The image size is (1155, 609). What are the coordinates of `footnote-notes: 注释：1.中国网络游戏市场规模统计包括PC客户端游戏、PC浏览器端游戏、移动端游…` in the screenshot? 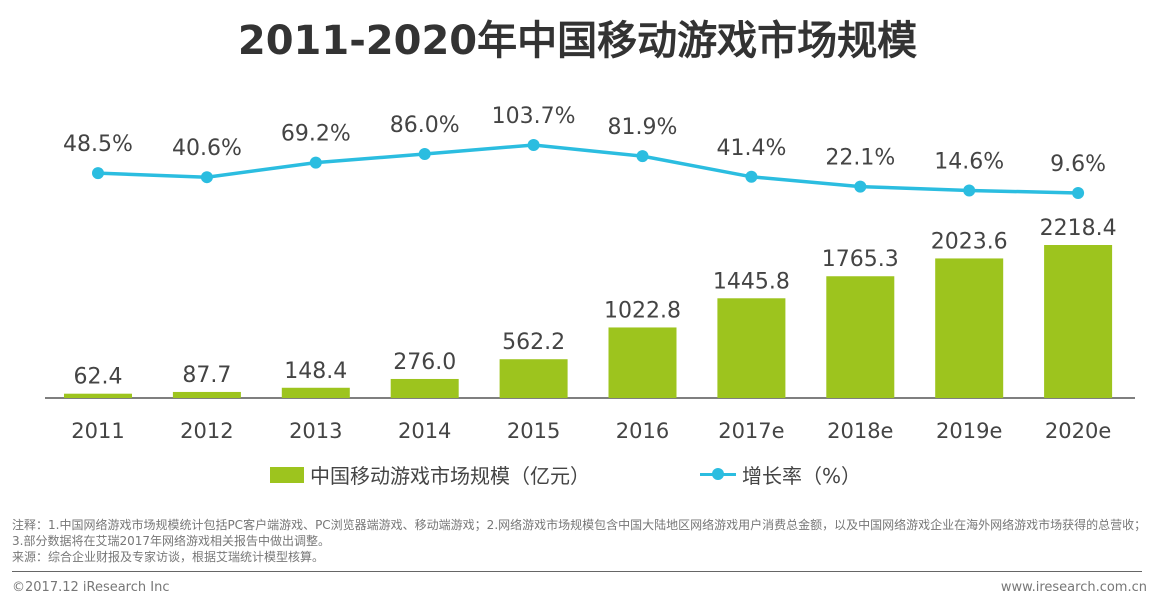 It's located at (579, 533).